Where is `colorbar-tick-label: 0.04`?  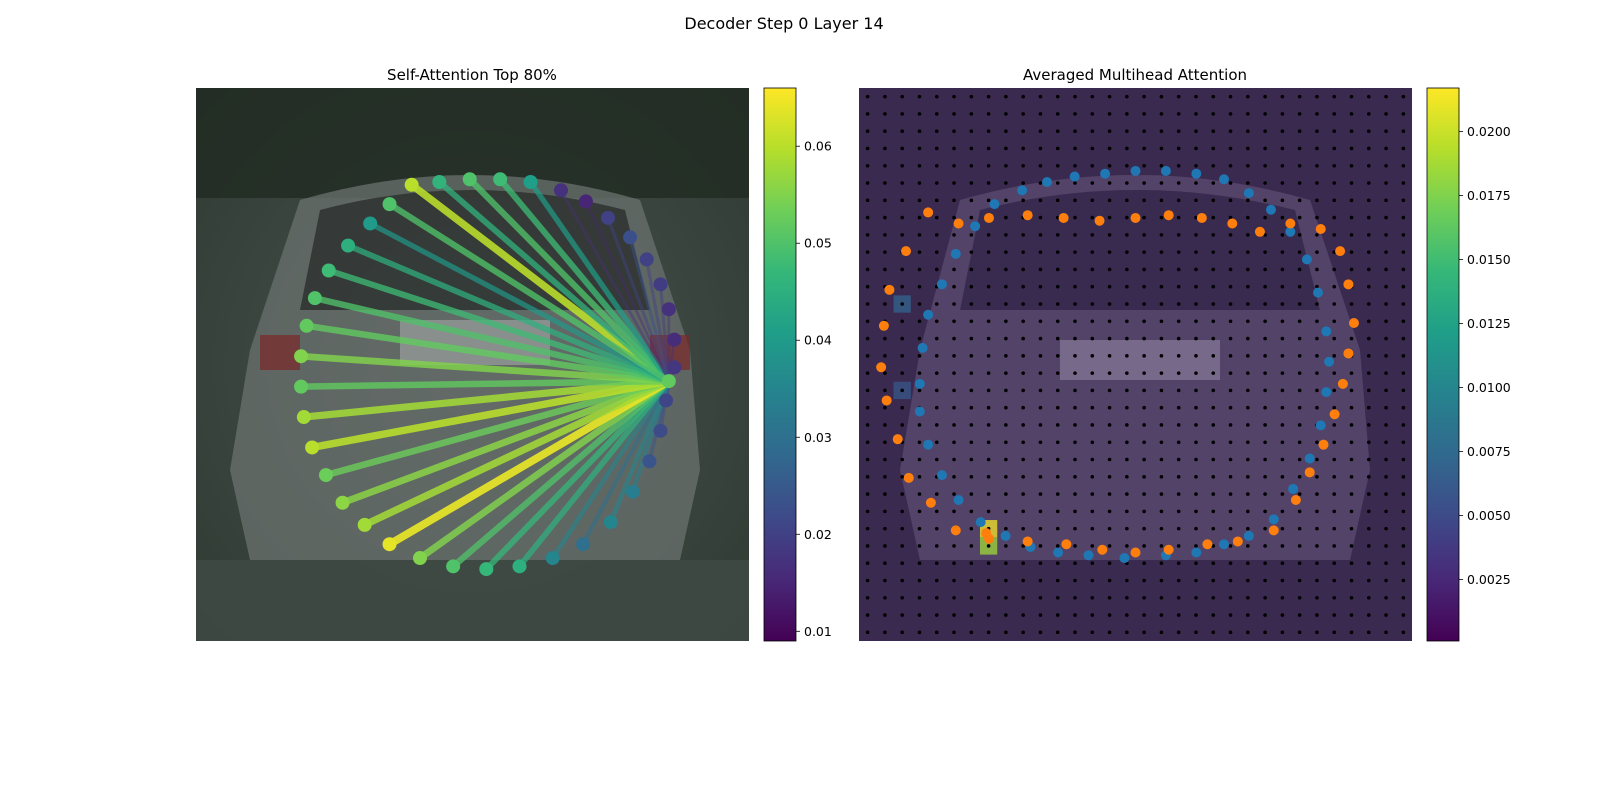
colorbar-tick-label: 0.04 is located at coordinates (818, 340).